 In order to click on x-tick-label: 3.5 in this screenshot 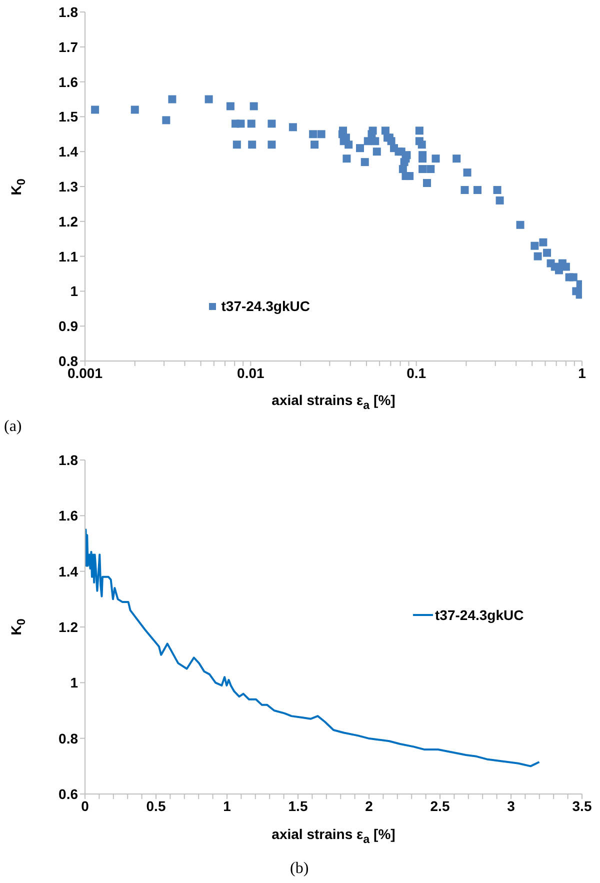, I will do `click(582, 806)`.